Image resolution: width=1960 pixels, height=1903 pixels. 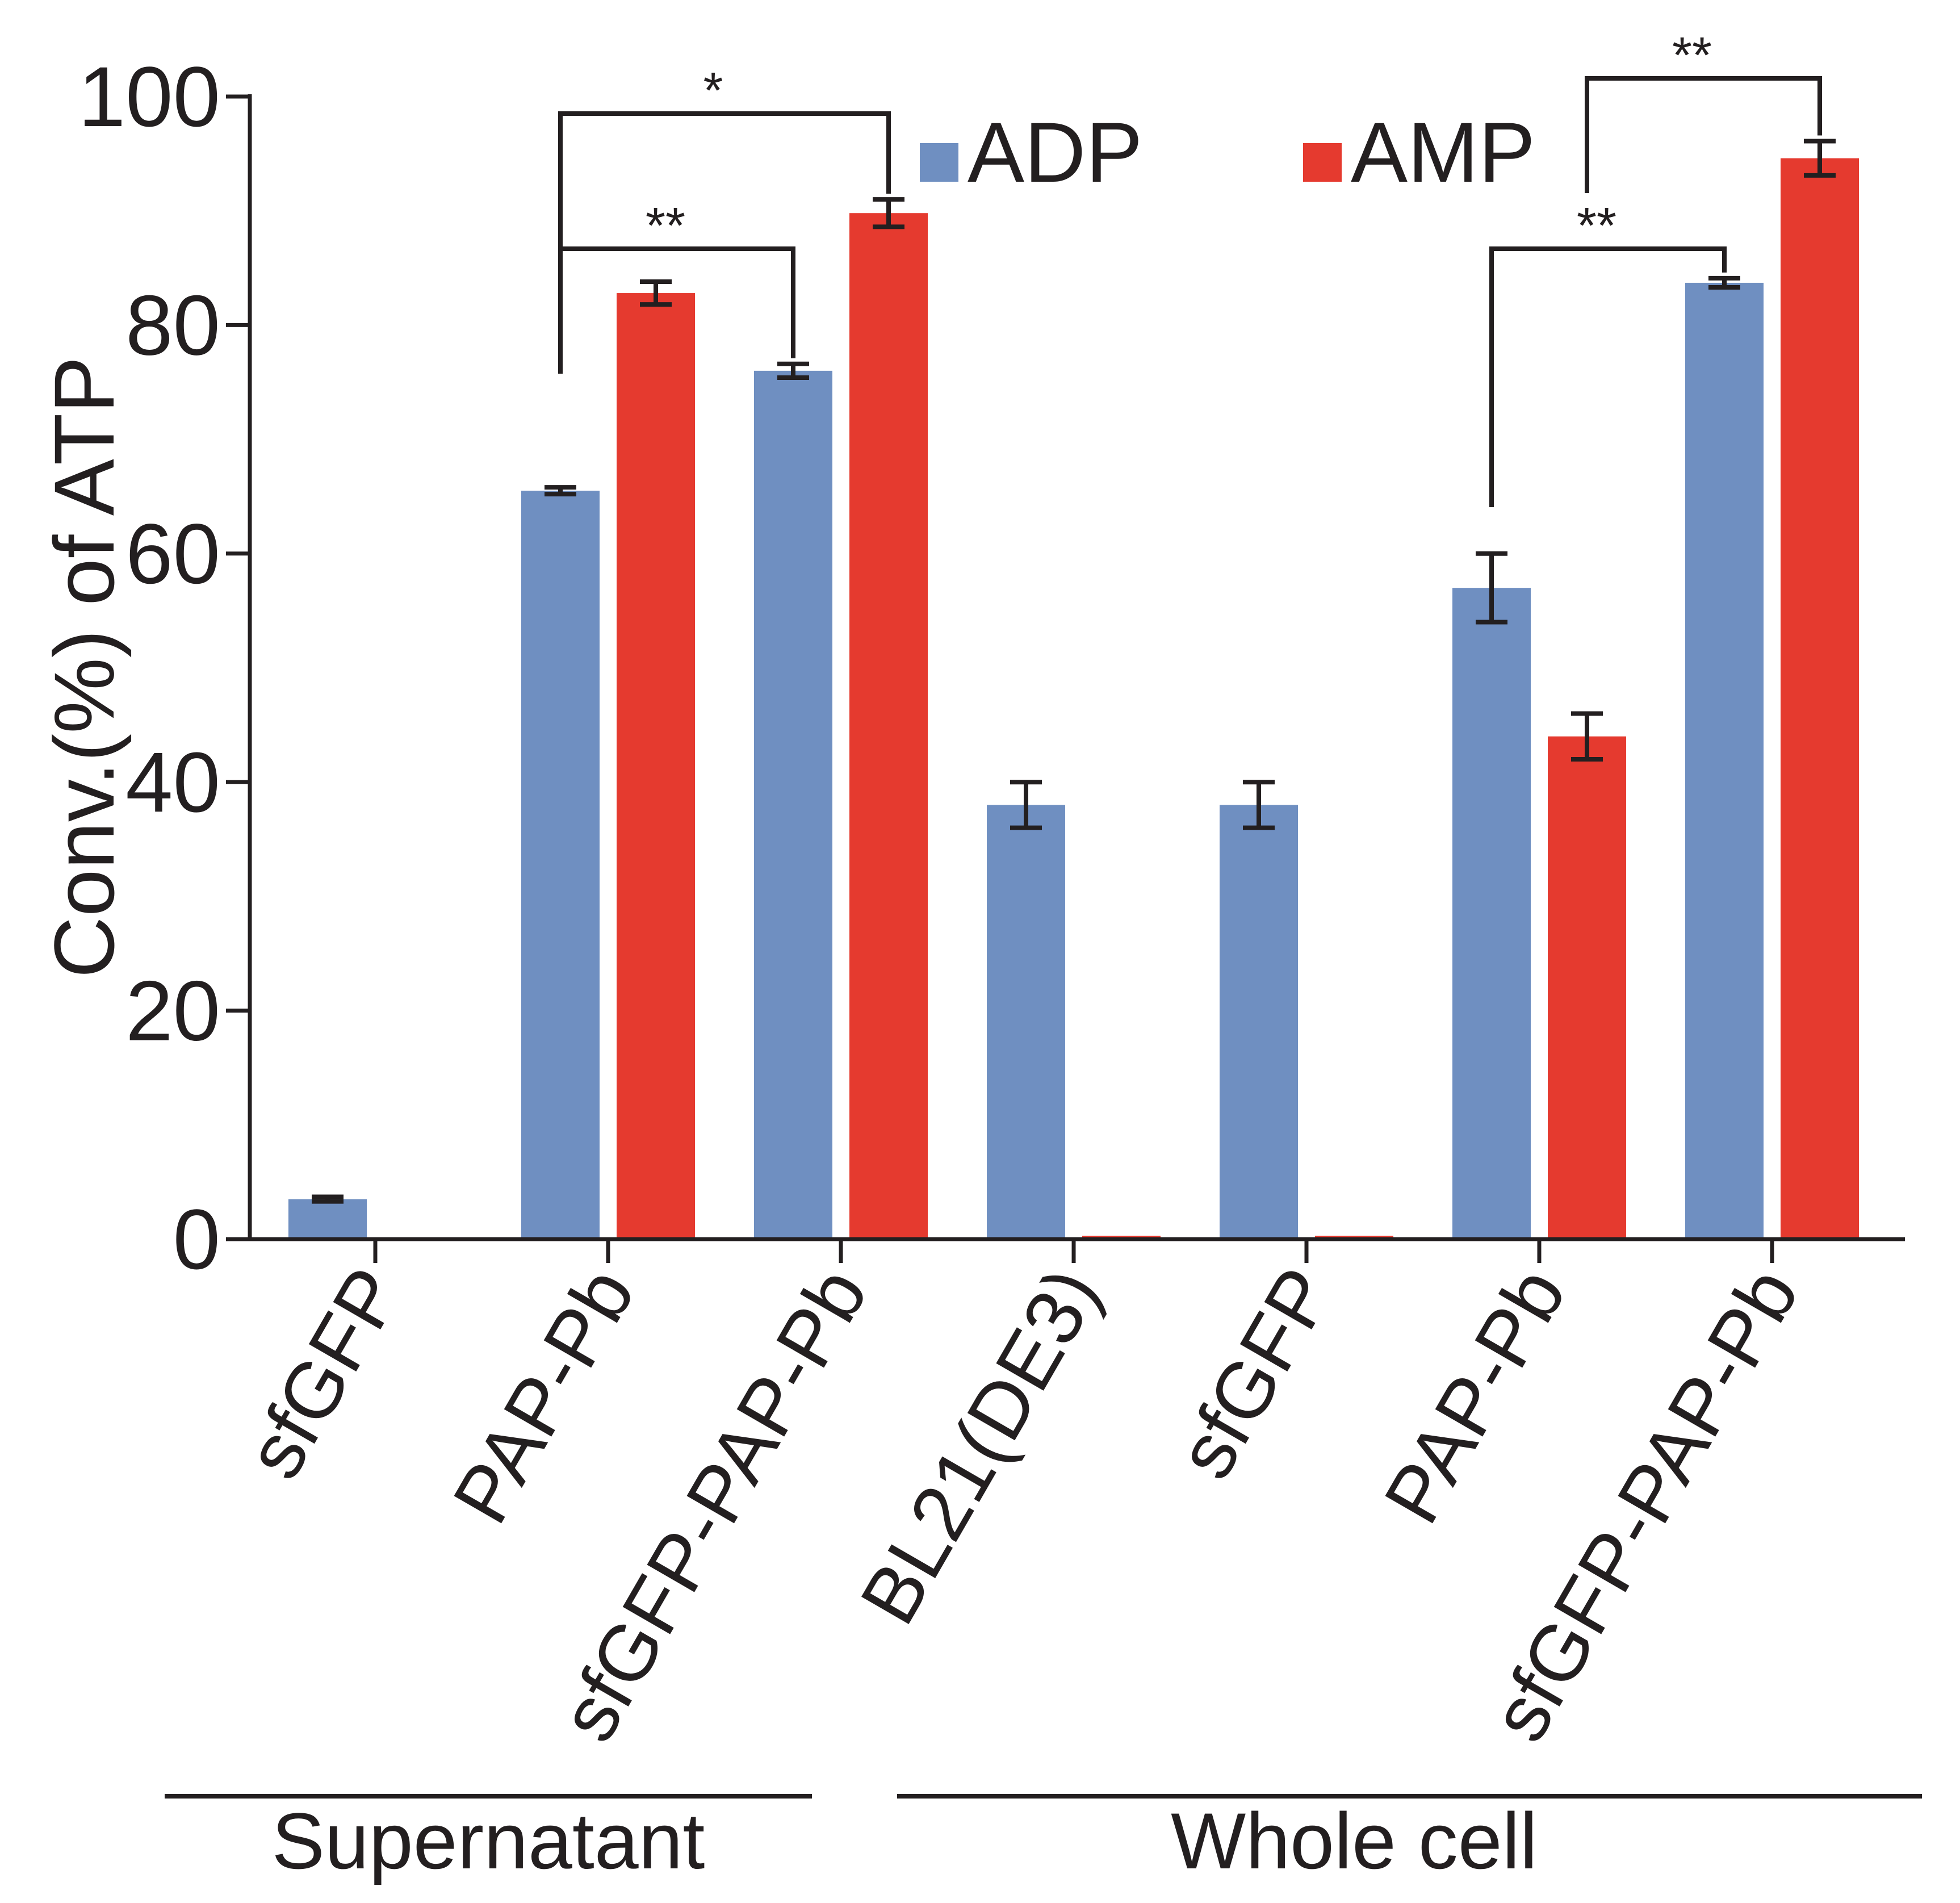 What do you see at coordinates (1443, 152) in the screenshot?
I see `legend-label-amp: AMP` at bounding box center [1443, 152].